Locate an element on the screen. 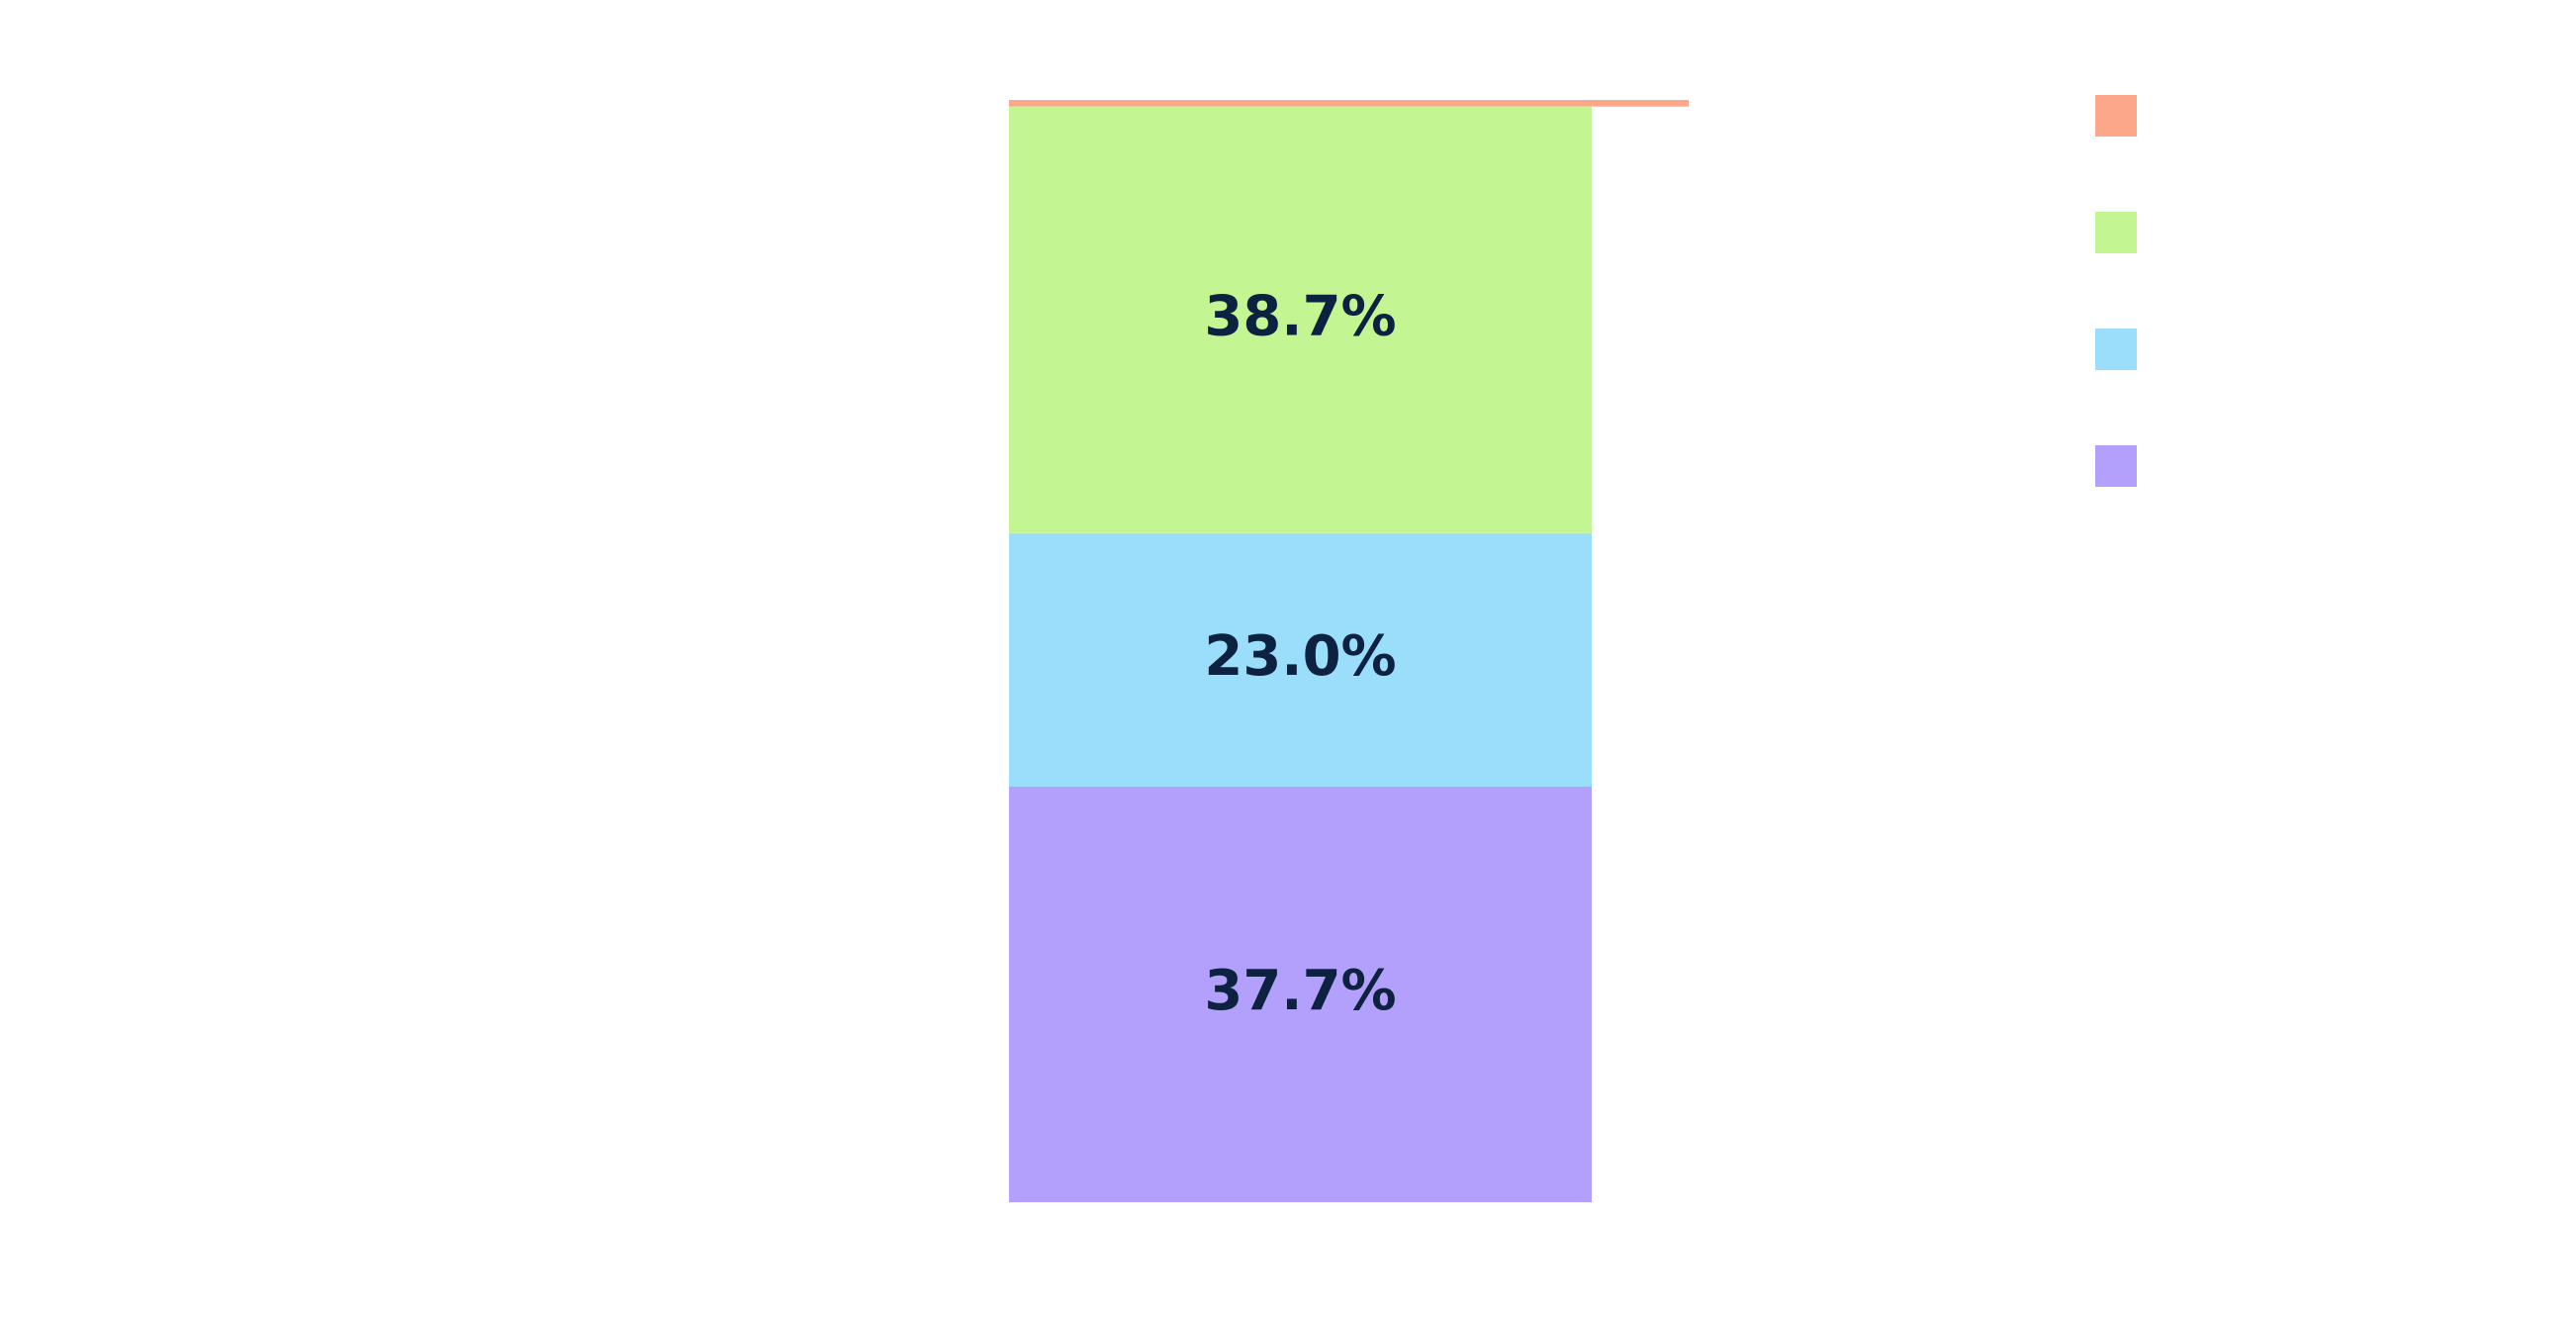  data-label: 37.7% is located at coordinates (1300, 991).